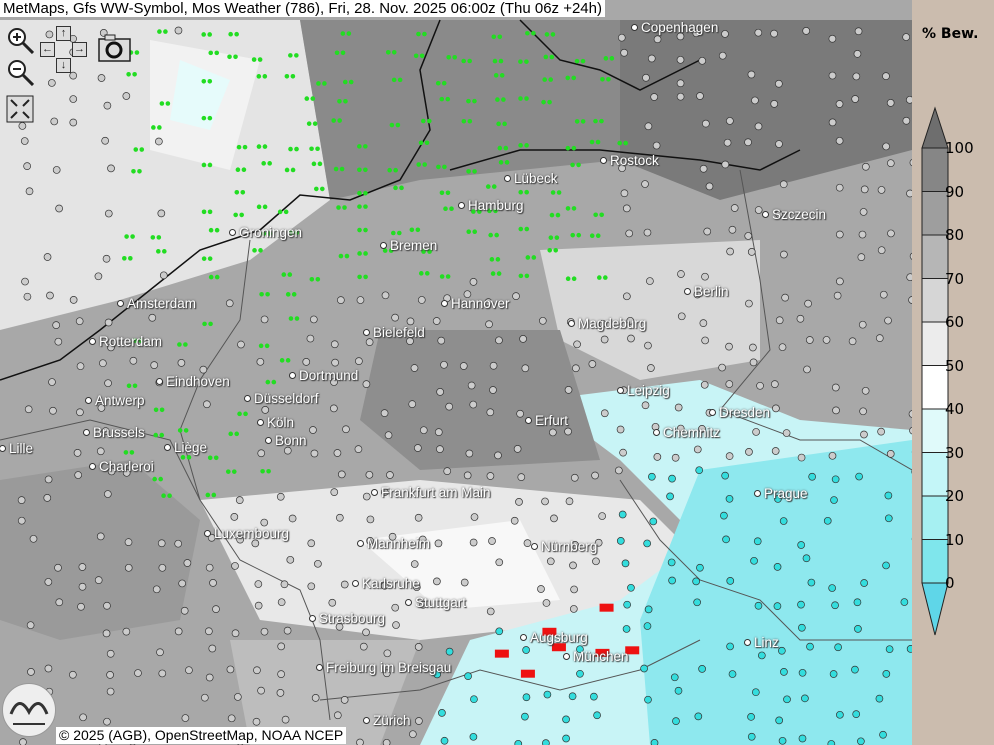  Describe the element at coordinates (79, 49) in the screenshot. I see `pan-right-button: →` at that location.